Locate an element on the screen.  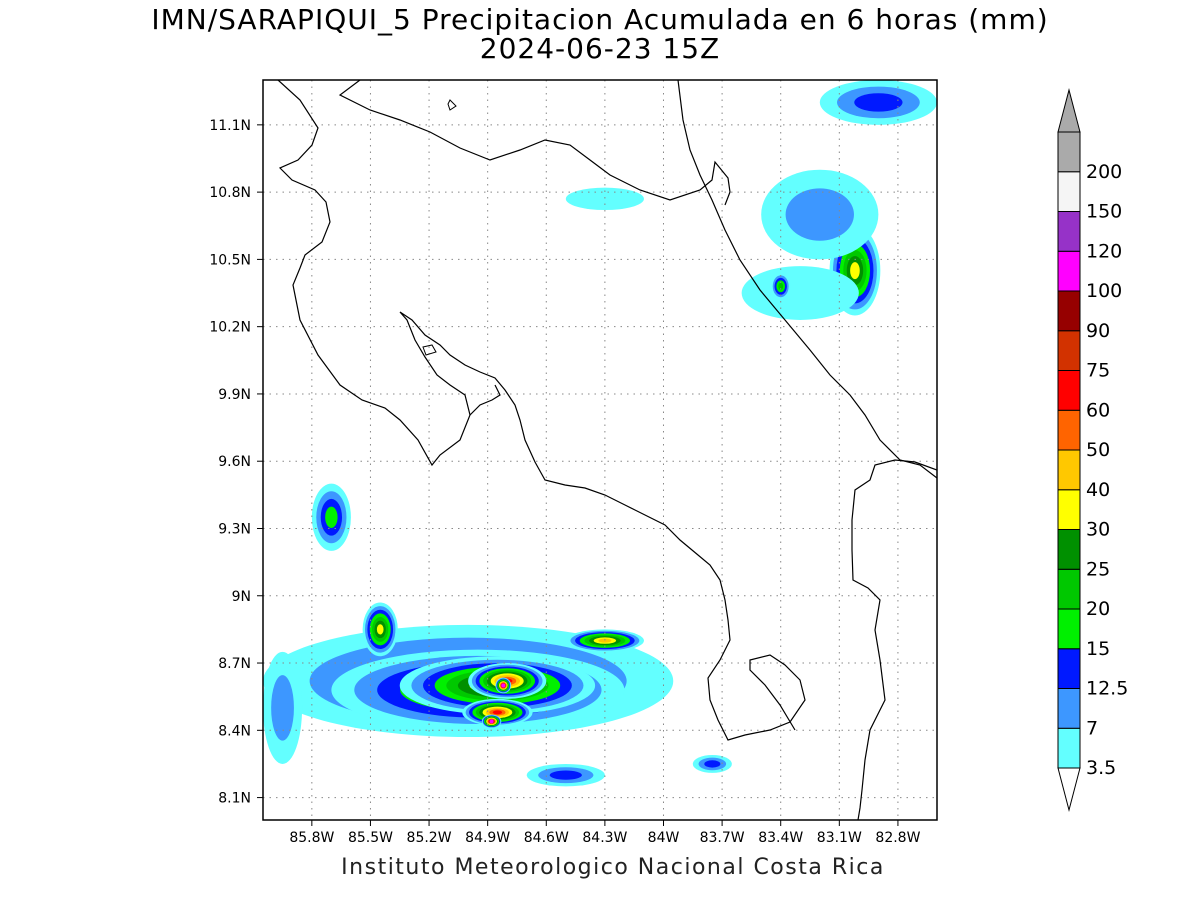
lon-tick-label: 84.6W is located at coordinates (546, 838).